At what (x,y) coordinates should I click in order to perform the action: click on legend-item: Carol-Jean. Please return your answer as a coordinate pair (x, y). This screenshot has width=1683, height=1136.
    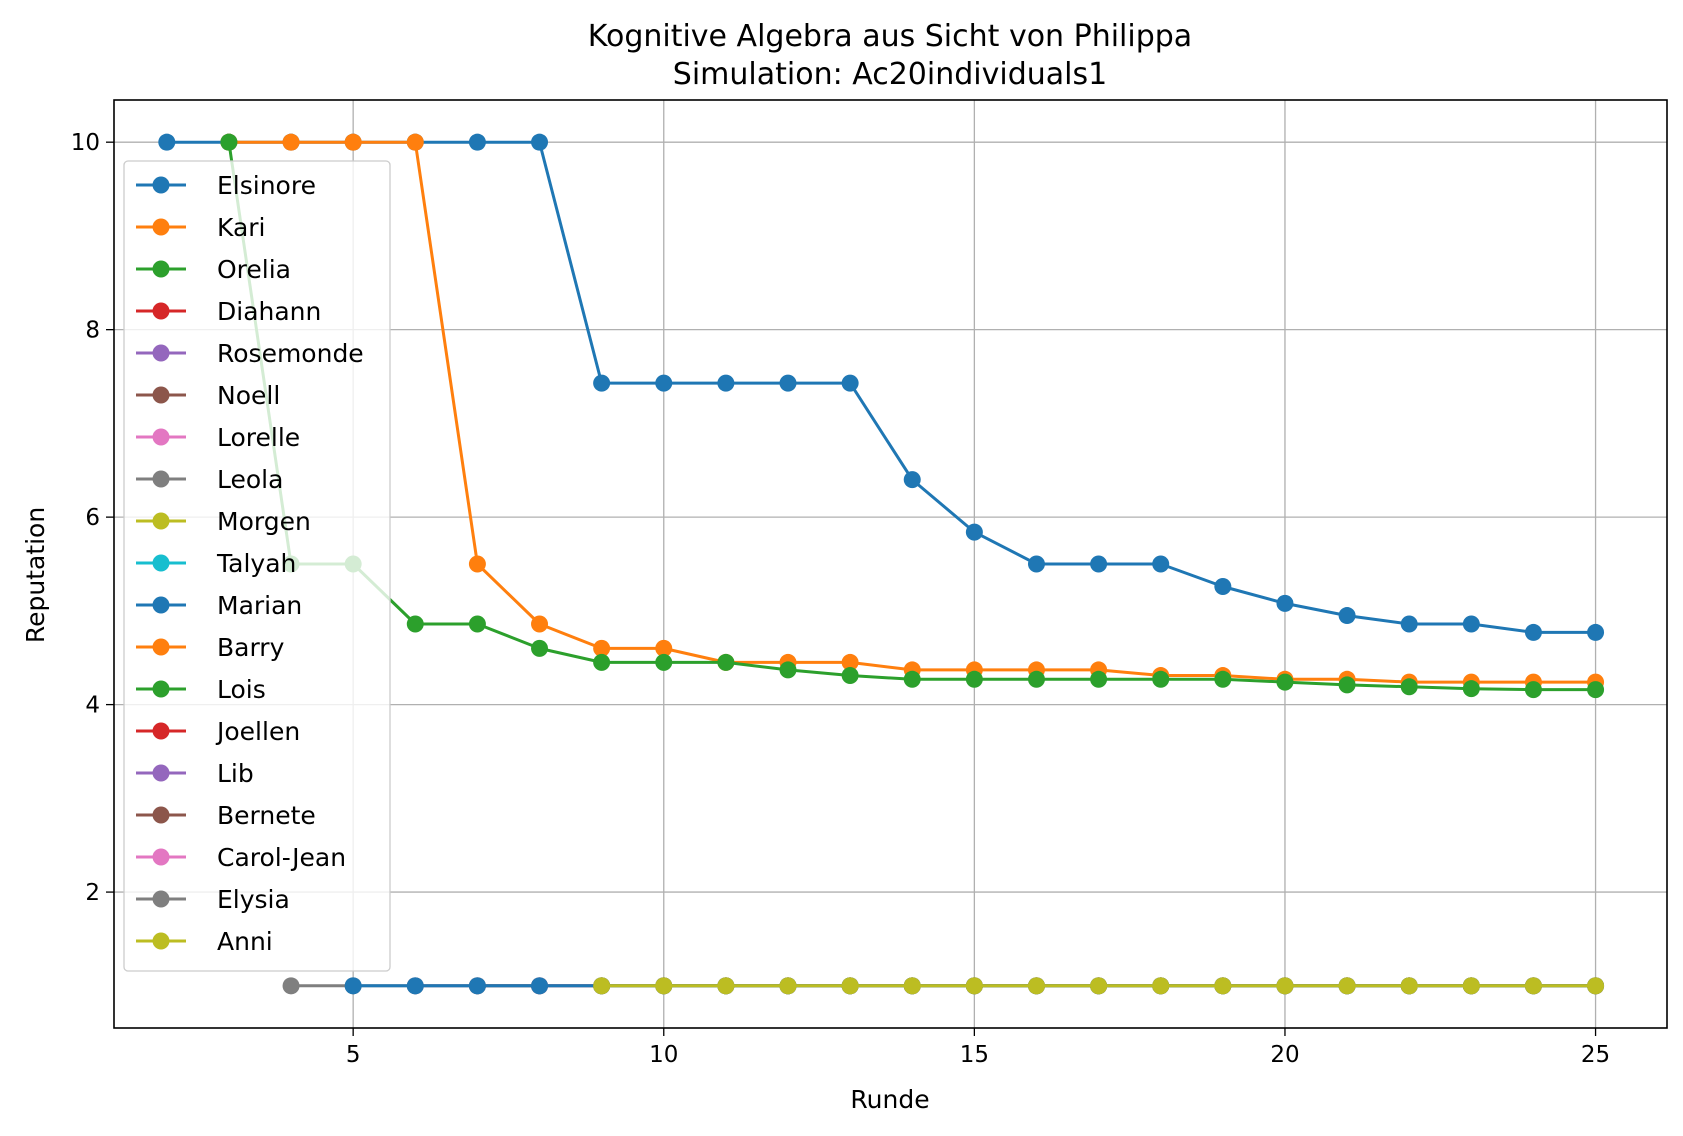
    Looking at the image, I should click on (241, 857).